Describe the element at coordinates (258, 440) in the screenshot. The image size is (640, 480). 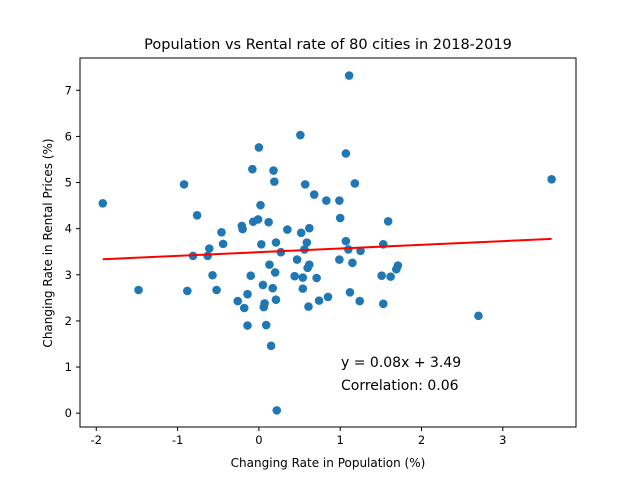
I see `x-tick-label: 0` at that location.